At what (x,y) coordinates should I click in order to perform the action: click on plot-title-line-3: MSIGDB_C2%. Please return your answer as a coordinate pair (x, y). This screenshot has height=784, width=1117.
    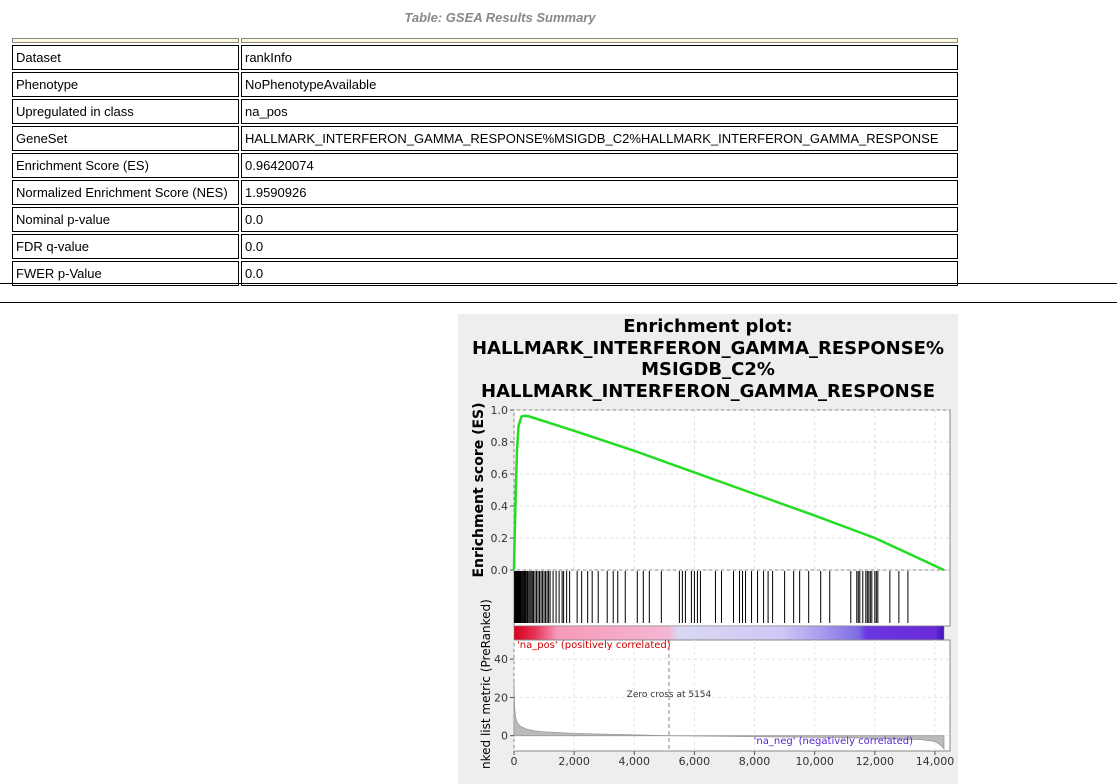
    Looking at the image, I should click on (708, 369).